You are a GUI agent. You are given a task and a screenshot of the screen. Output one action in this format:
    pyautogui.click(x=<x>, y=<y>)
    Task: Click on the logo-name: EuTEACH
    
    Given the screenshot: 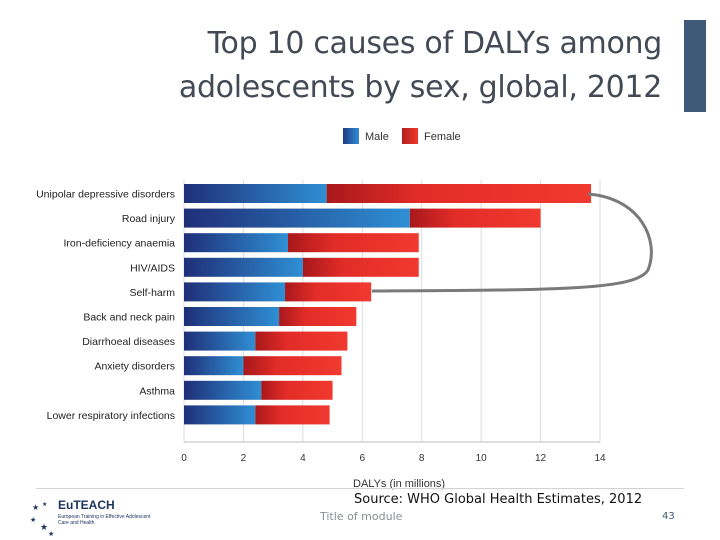 What is the action you would take?
    pyautogui.click(x=86, y=505)
    